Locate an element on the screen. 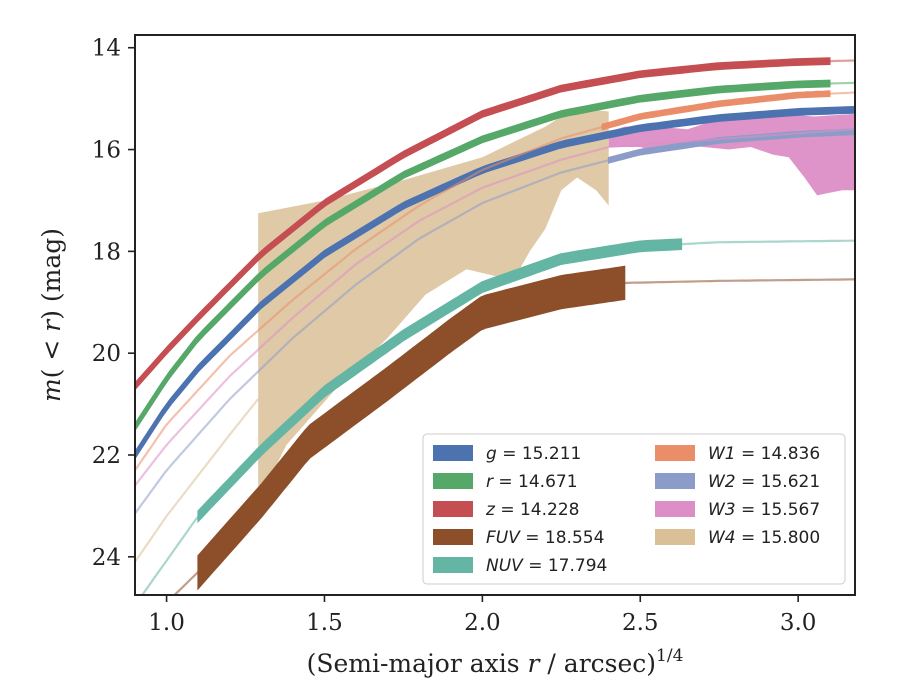 The height and width of the screenshot is (700, 900). x-axis-label-main: (Semi-major axis is located at coordinates (417, 663).